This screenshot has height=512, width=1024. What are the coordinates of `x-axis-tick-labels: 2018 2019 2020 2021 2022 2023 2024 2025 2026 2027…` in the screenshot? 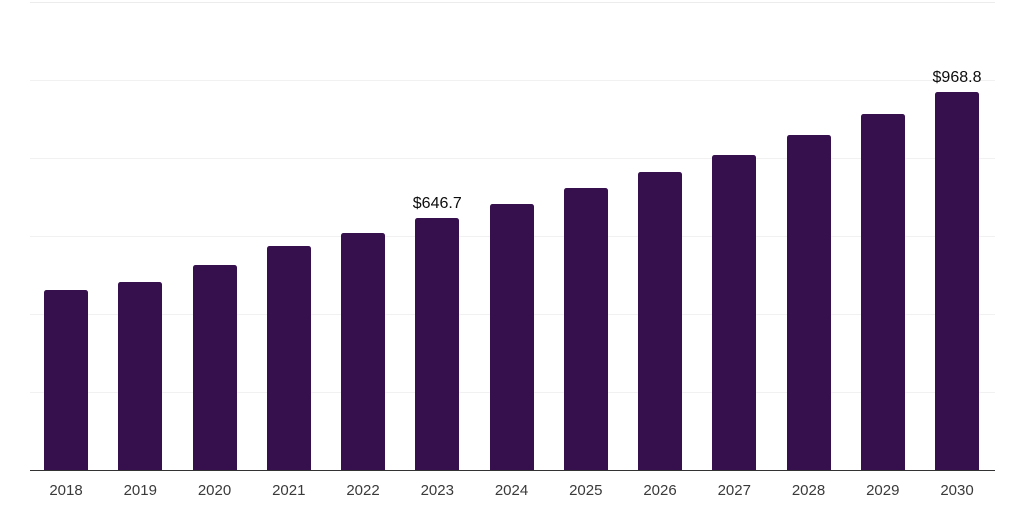 It's located at (512, 493).